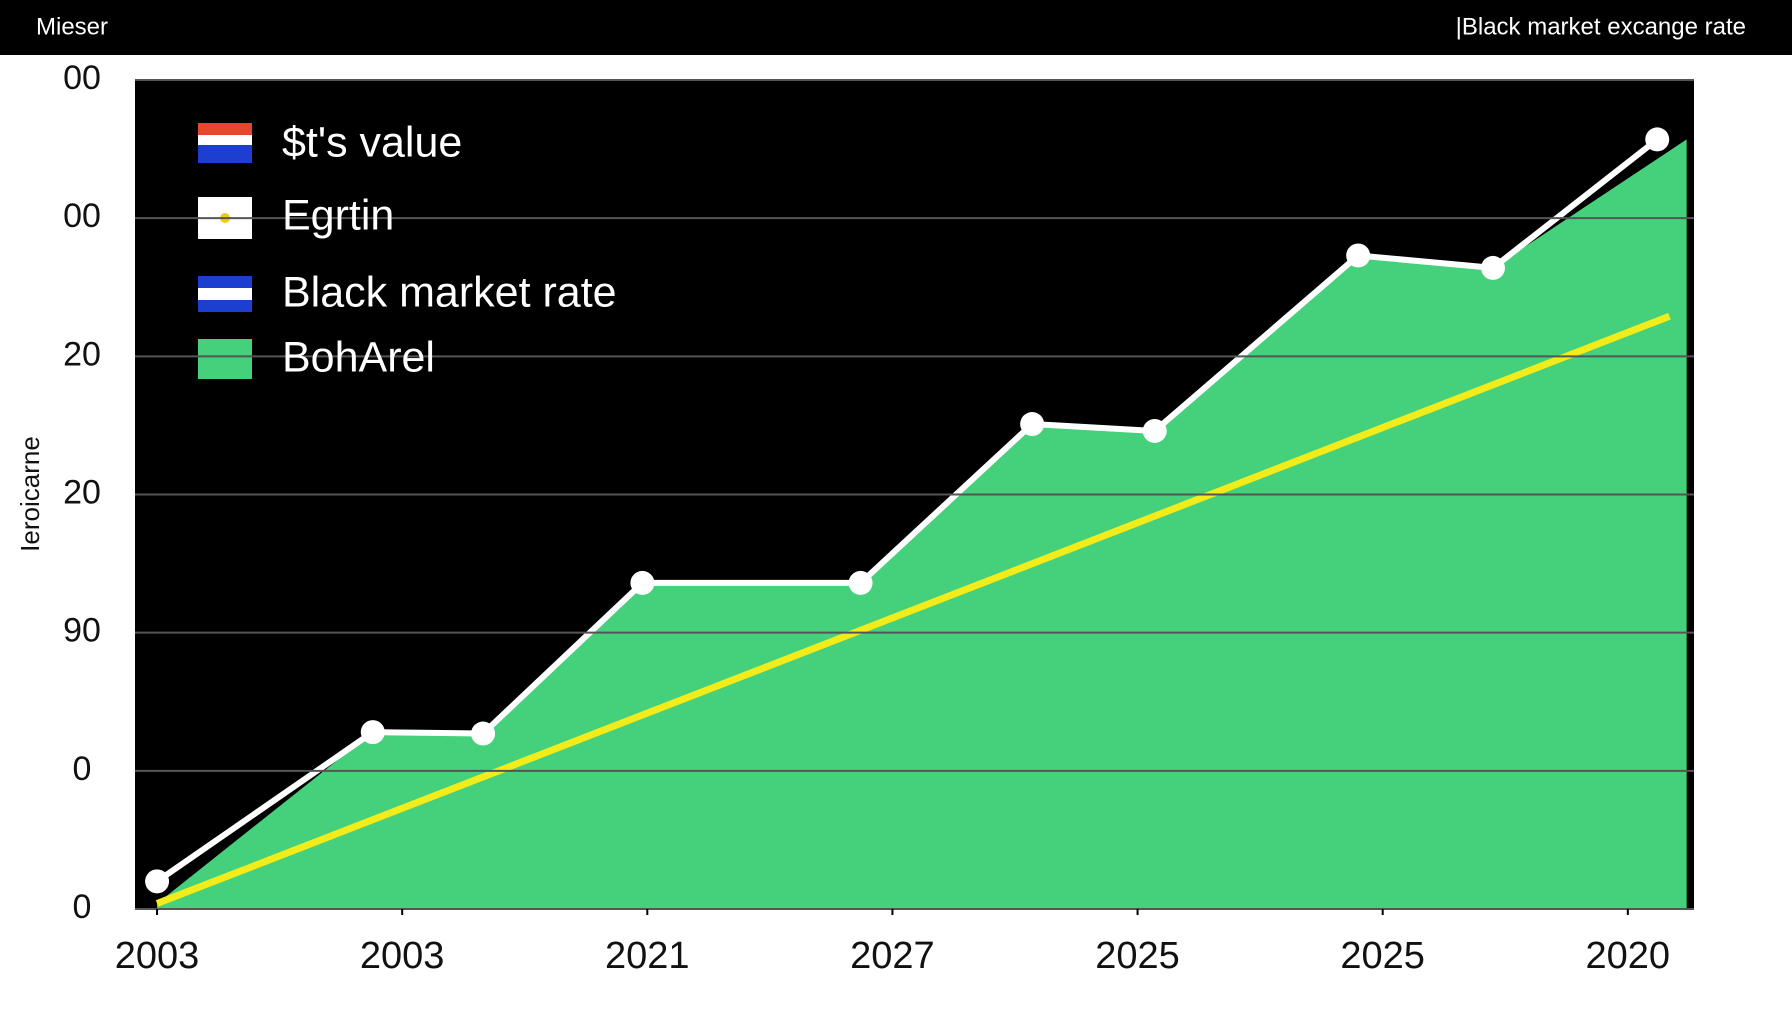 The height and width of the screenshot is (1024, 1792). I want to click on legend-label: Egrtin, so click(338, 215).